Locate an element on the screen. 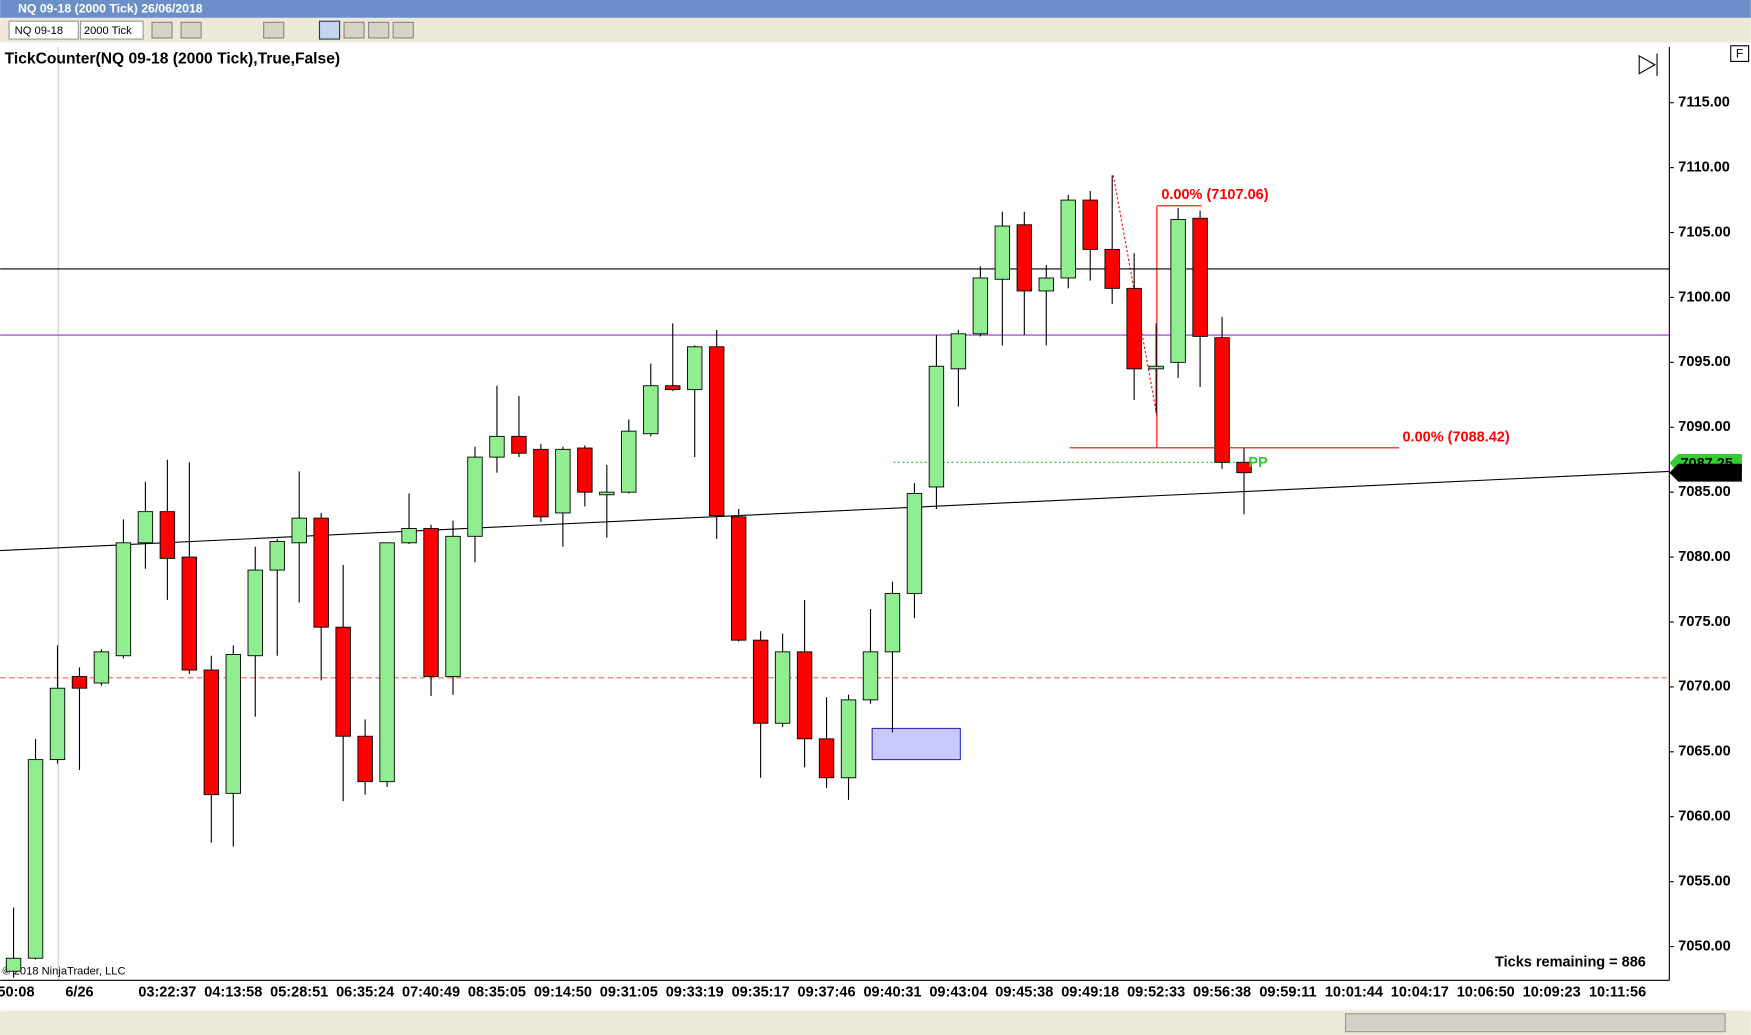 This screenshot has width=1751, height=1035. x-tick-label: 09:49:18 is located at coordinates (1090, 992).